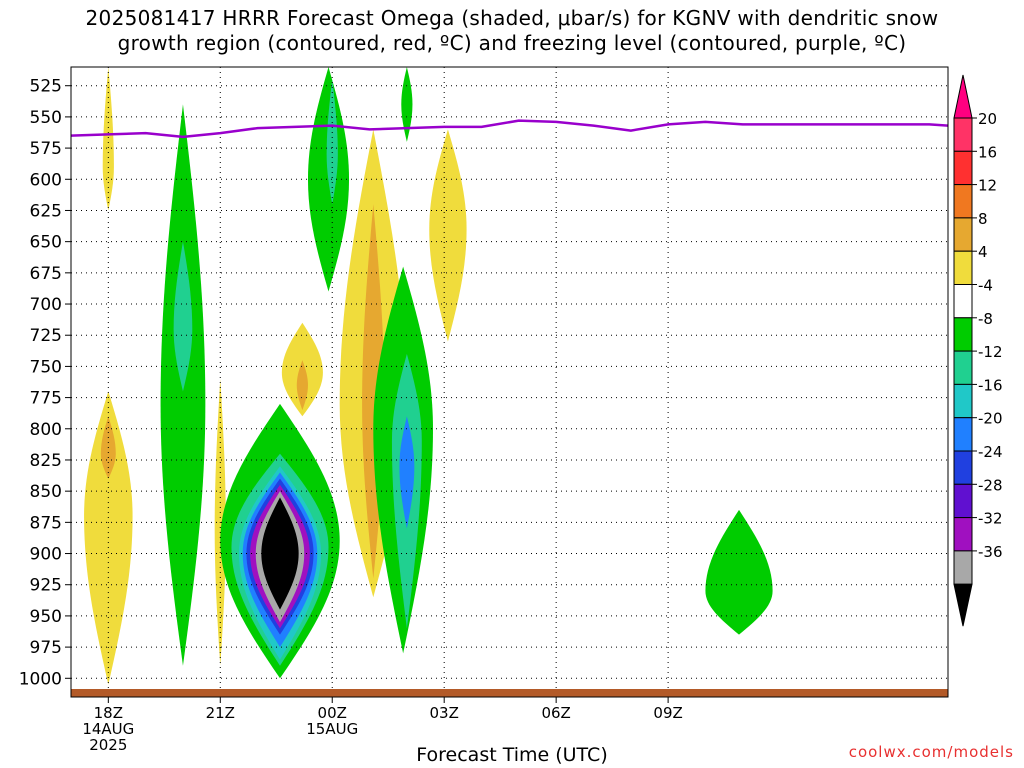 The width and height of the screenshot is (1024, 768). I want to click on colorbar-label-3: 8, so click(983, 219).